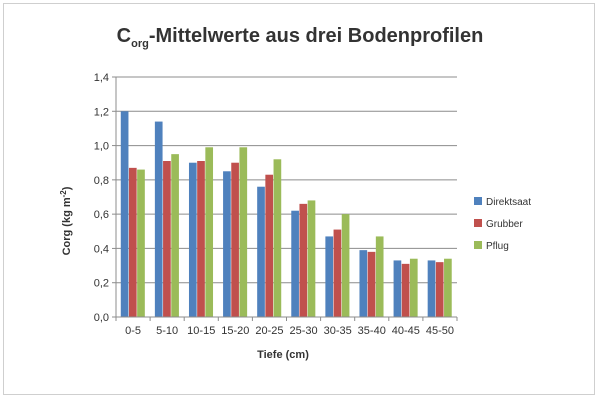 This screenshot has width=600, height=401. What do you see at coordinates (167, 331) in the screenshot?
I see `x-tick-label: 5-10` at bounding box center [167, 331].